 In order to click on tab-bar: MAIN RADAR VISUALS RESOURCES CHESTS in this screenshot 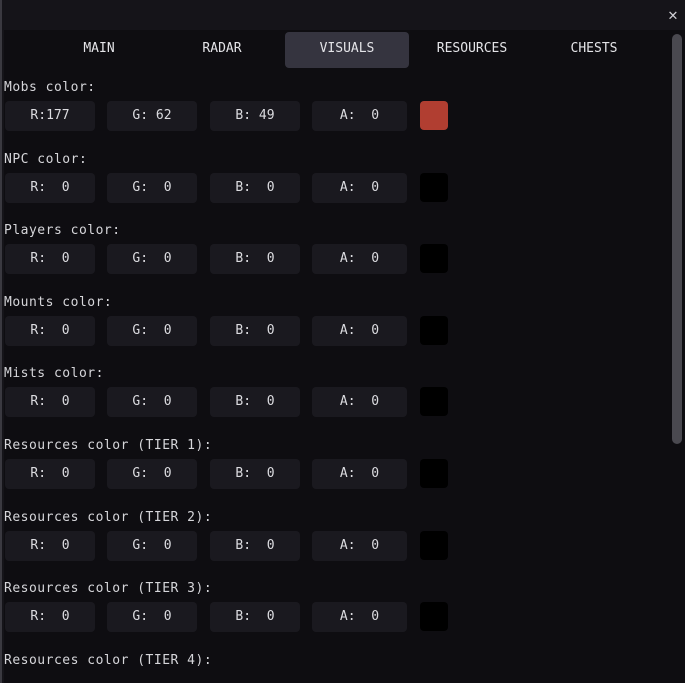, I will do `click(336, 50)`.